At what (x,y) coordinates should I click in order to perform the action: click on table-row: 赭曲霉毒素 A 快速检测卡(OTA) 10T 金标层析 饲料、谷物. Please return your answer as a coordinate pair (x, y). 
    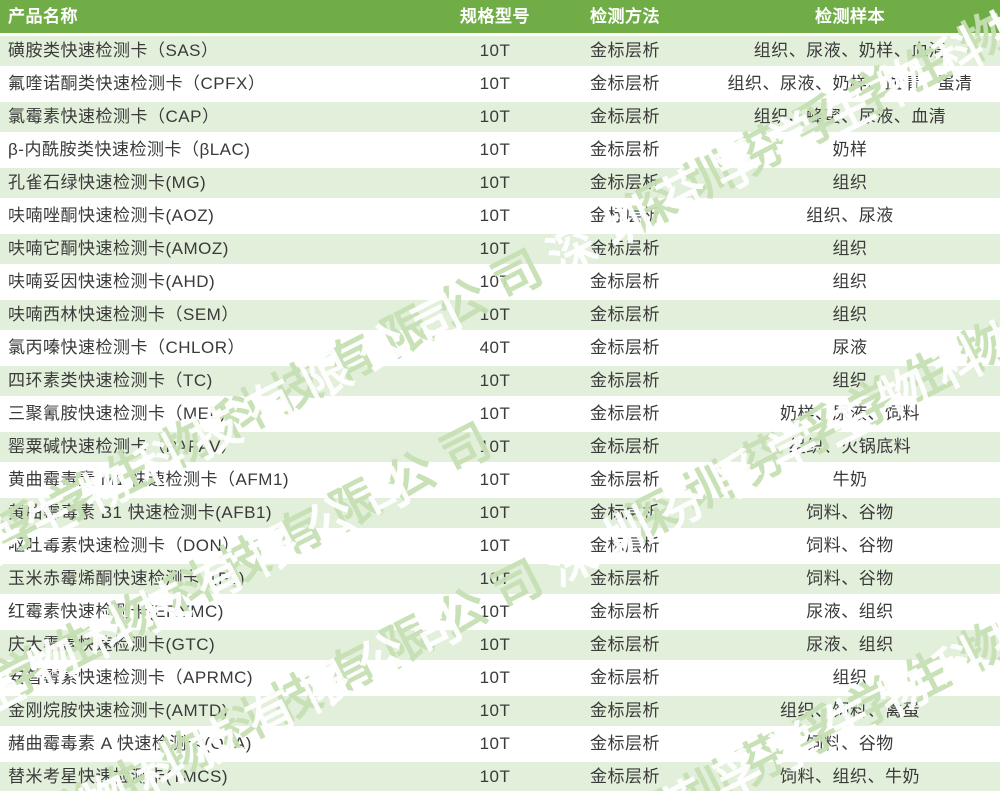
    Looking at the image, I should click on (500, 742).